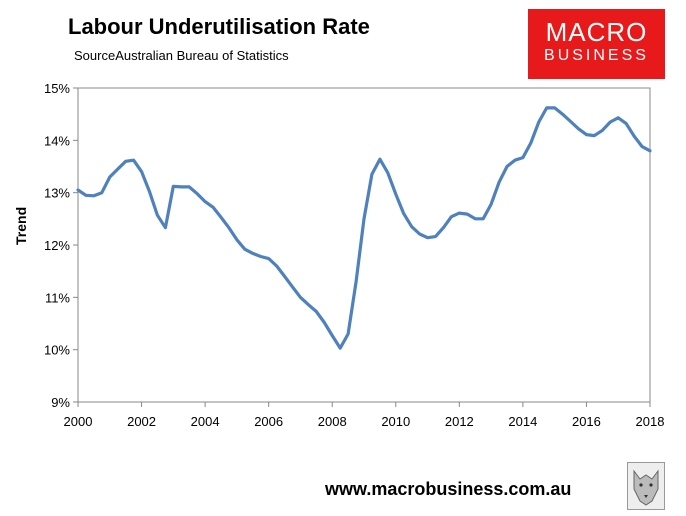  I want to click on macrobusiness-logo: MACRO BUSINESS, so click(596, 44).